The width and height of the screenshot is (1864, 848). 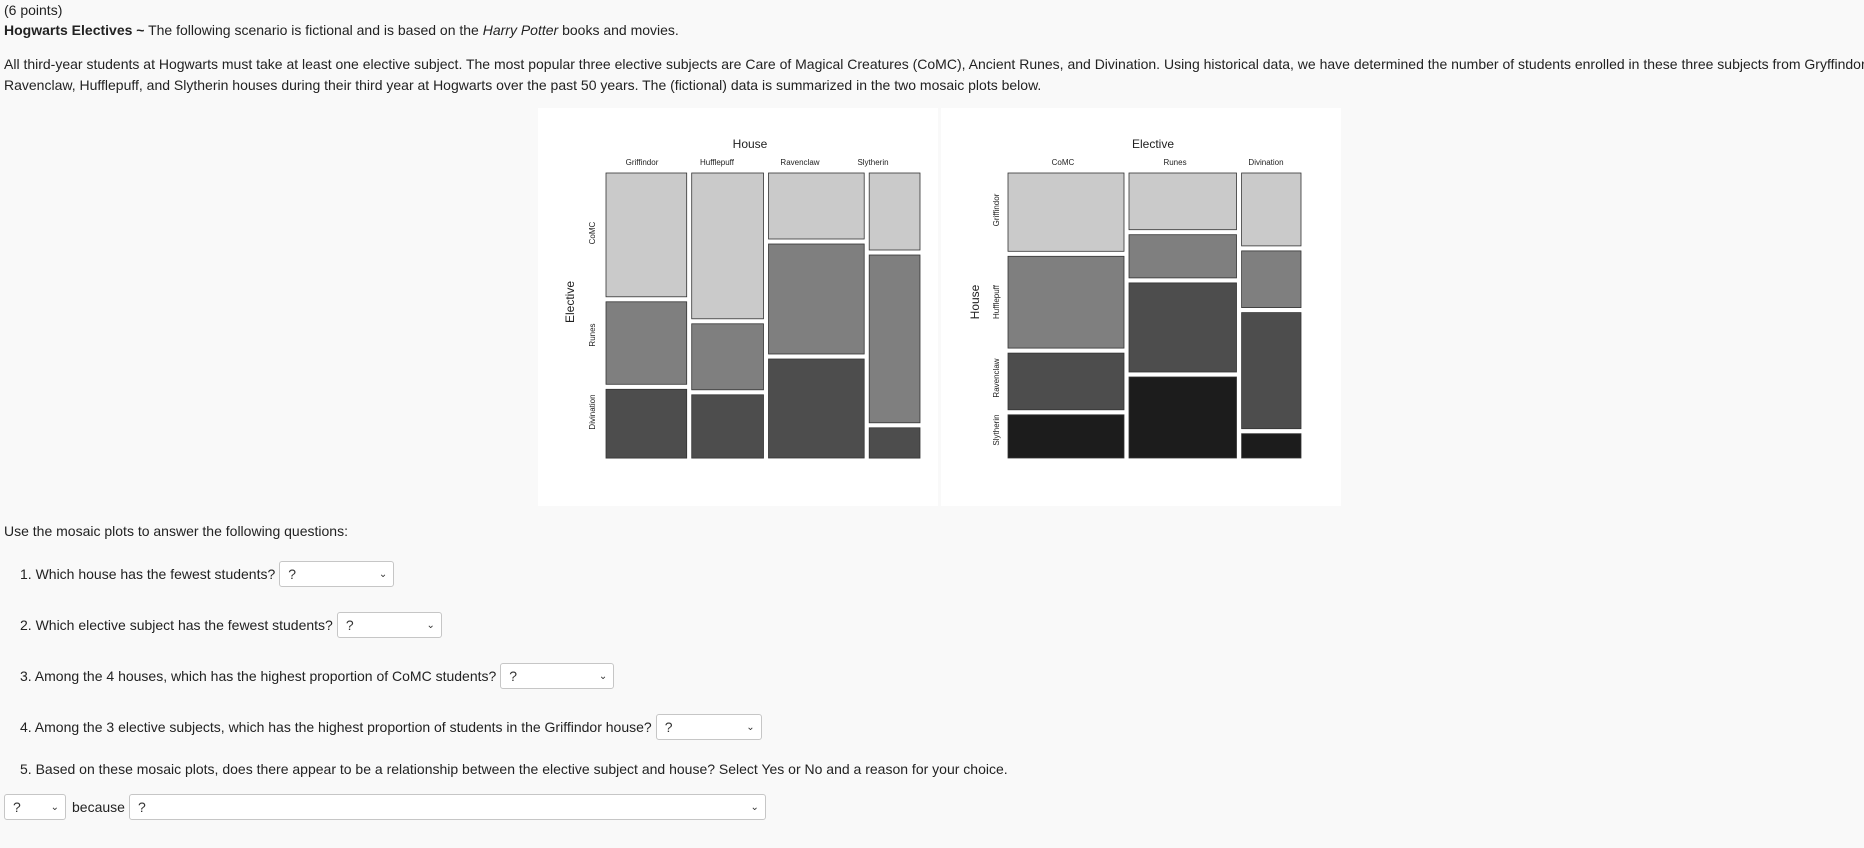 I want to click on mosaic-right-tile-divination-slytherin, so click(x=1271, y=446).